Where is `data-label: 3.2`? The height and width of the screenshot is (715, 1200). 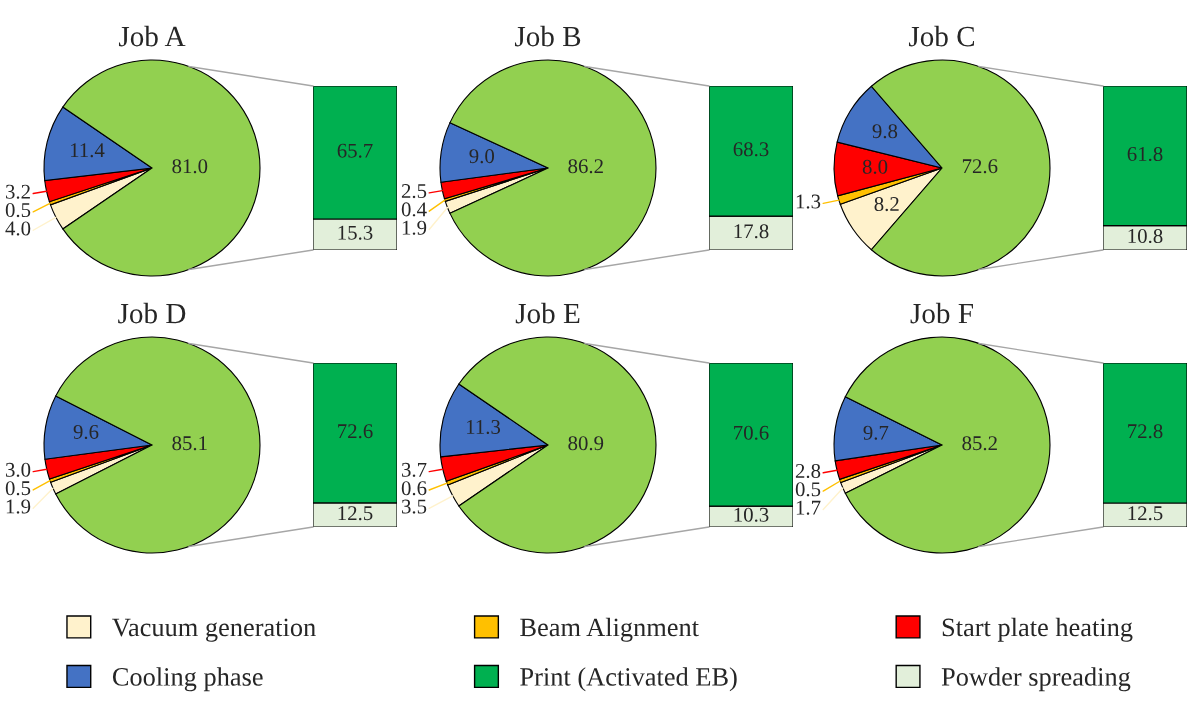 data-label: 3.2 is located at coordinates (17, 191).